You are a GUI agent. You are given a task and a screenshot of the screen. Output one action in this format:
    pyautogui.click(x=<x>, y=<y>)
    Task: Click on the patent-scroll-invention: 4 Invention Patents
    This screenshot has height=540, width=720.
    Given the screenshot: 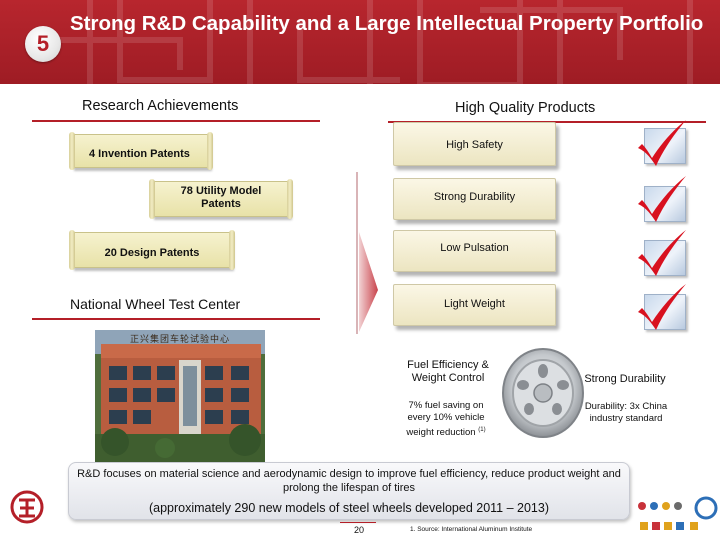 What is the action you would take?
    pyautogui.click(x=141, y=151)
    